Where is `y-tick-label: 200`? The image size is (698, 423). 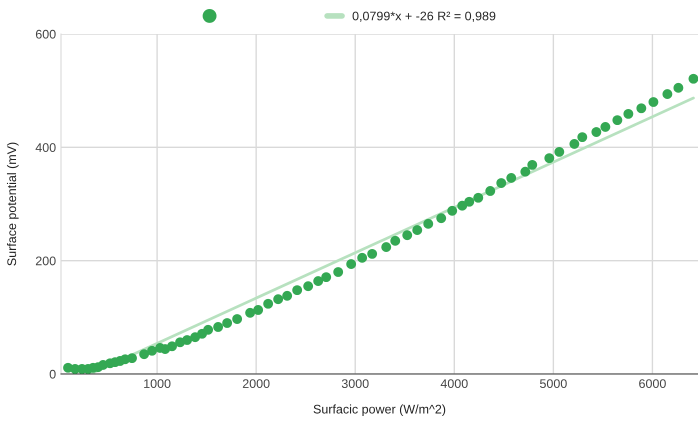
y-tick-label: 200 is located at coordinates (46, 261).